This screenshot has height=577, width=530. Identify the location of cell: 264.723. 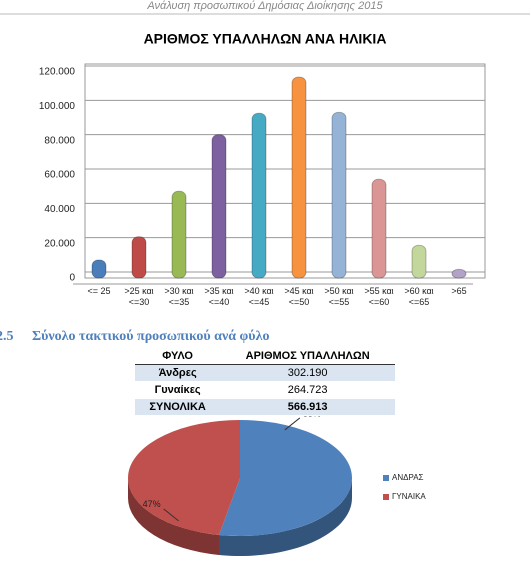
(307, 390).